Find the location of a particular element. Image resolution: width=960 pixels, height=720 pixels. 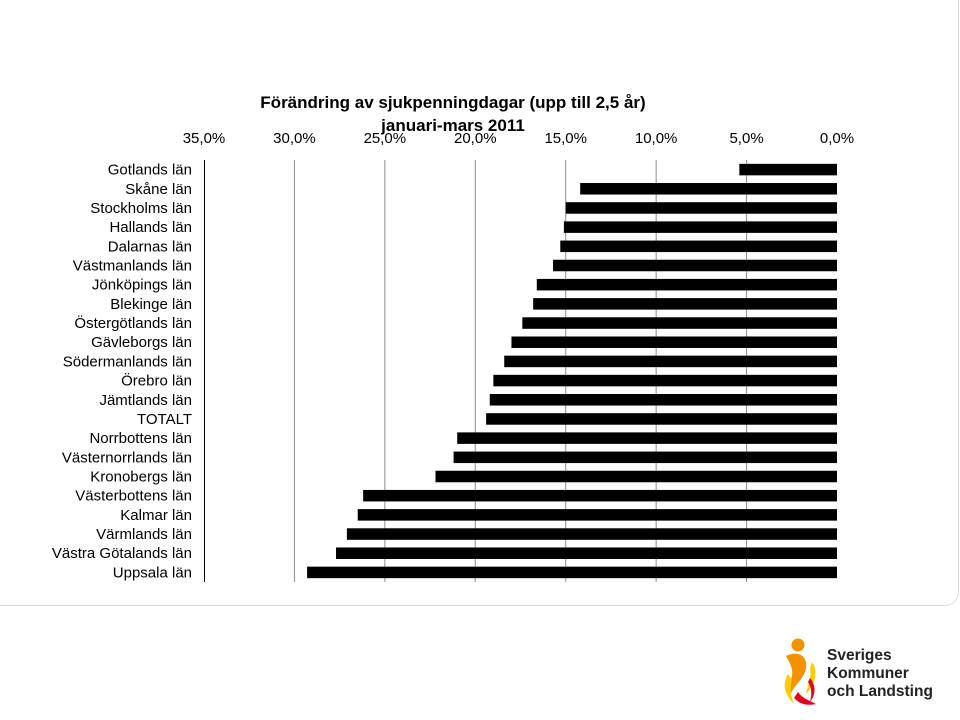

category-label: Skåne län is located at coordinates (158, 189).